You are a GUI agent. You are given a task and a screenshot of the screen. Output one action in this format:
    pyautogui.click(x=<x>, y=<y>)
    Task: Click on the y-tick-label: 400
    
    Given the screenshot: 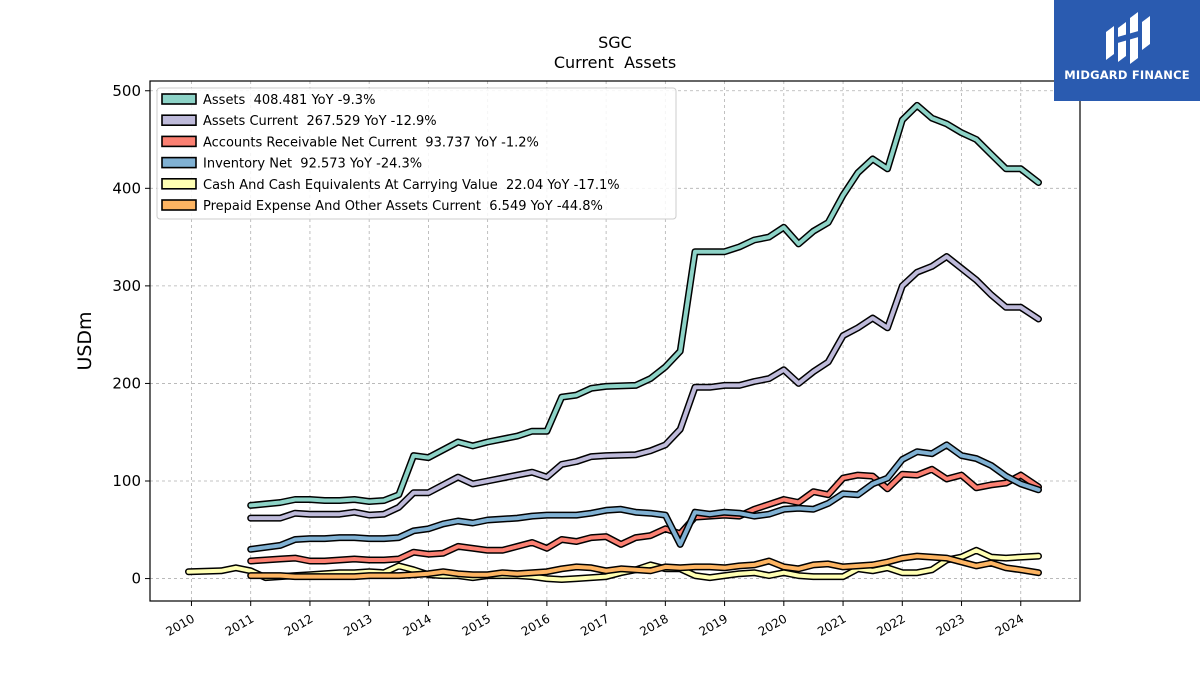 What is the action you would take?
    pyautogui.click(x=126, y=188)
    